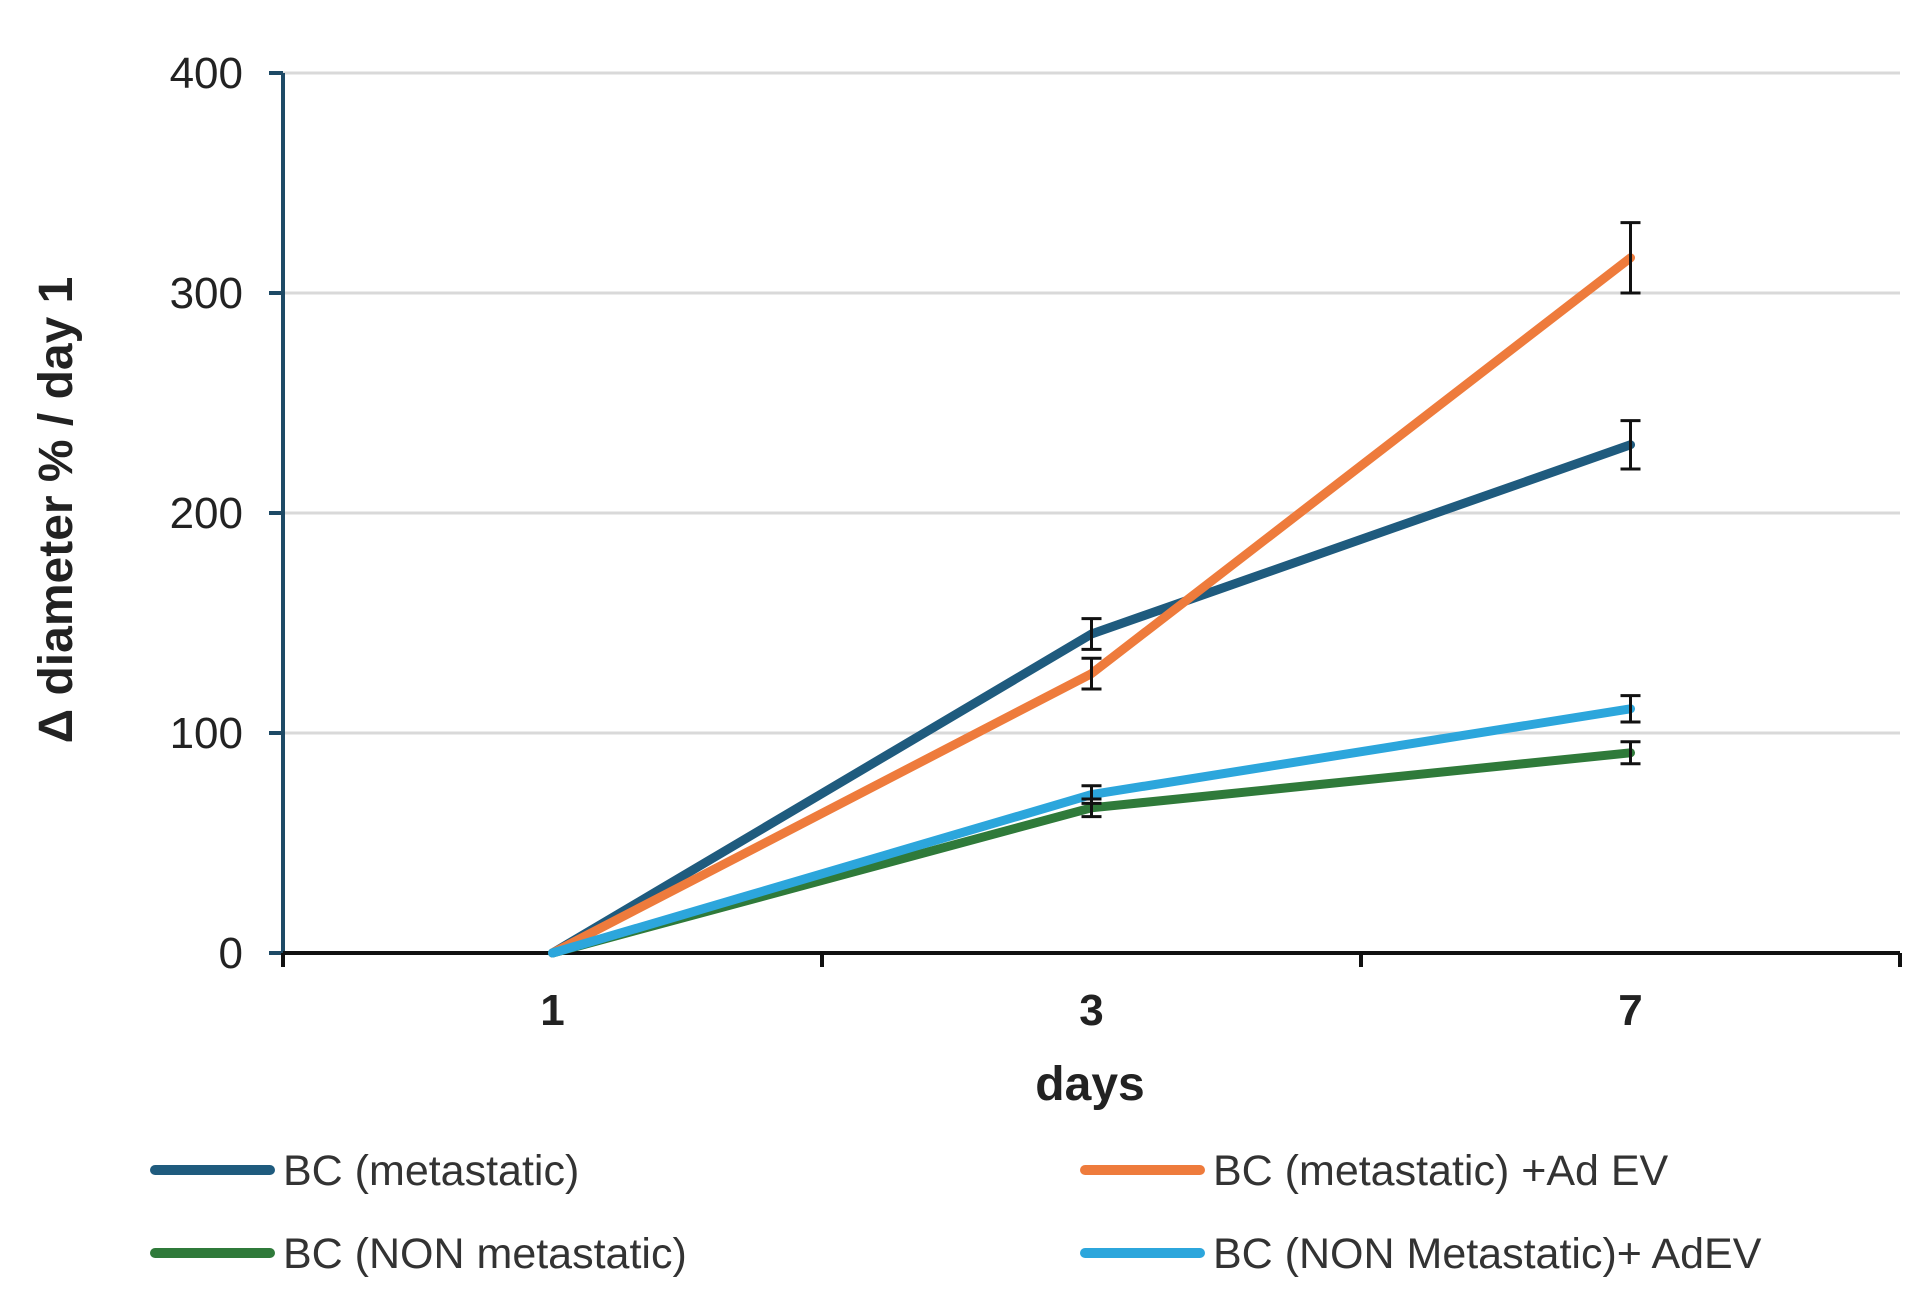 The width and height of the screenshot is (1926, 1293). Describe the element at coordinates (206, 513) in the screenshot. I see `y-tick-label: 200` at that location.